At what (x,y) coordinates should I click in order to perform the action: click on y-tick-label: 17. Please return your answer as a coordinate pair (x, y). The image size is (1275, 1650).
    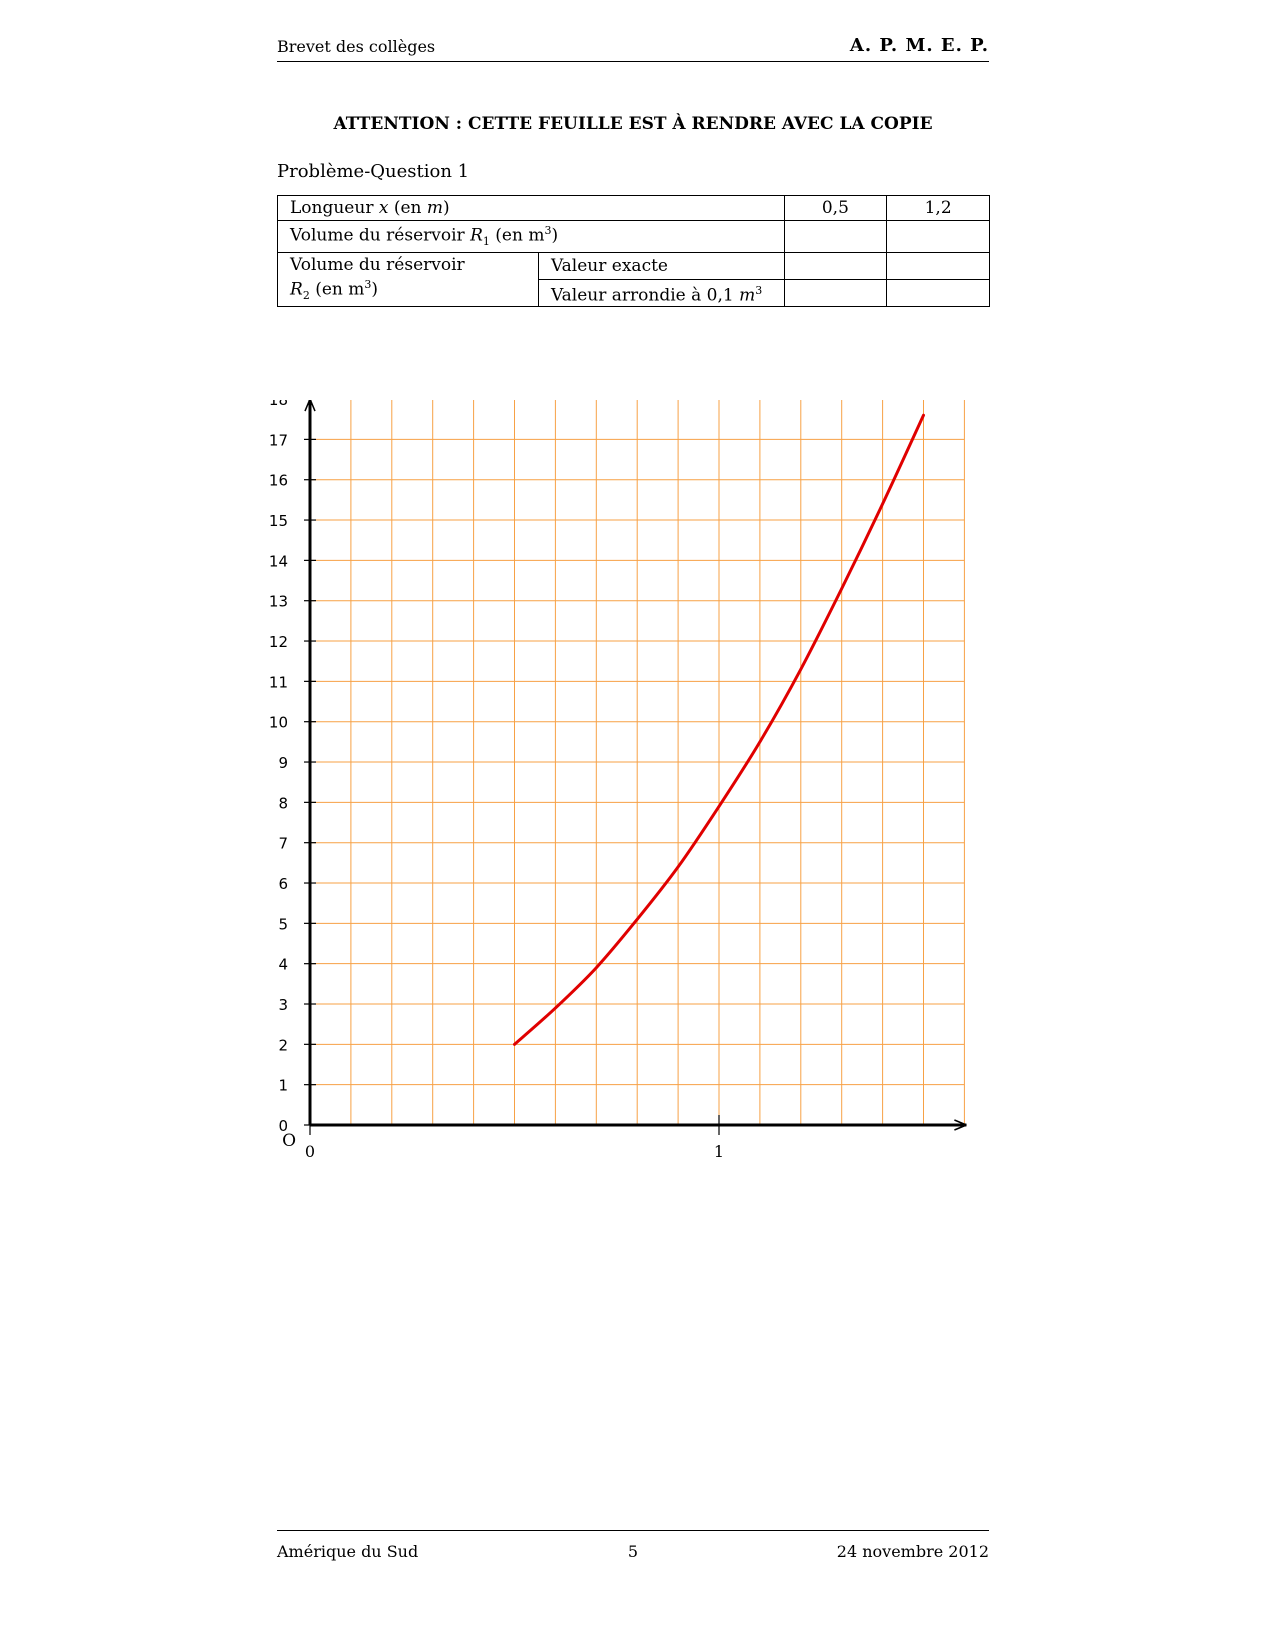
    Looking at the image, I should click on (278, 440).